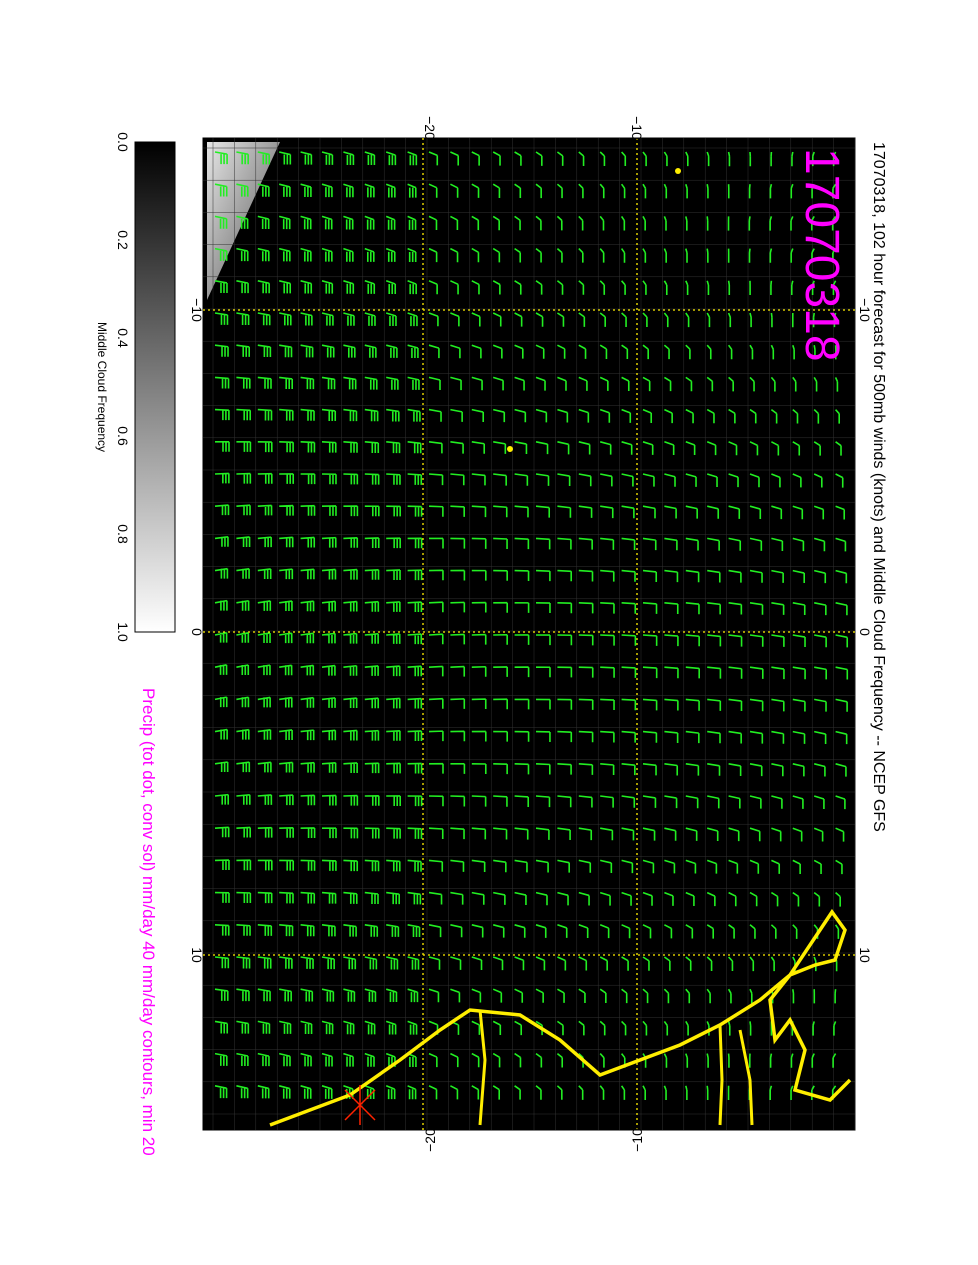 The width and height of the screenshot is (978, 1265). I want to click on tick-label: 0.8, so click(123, 534).